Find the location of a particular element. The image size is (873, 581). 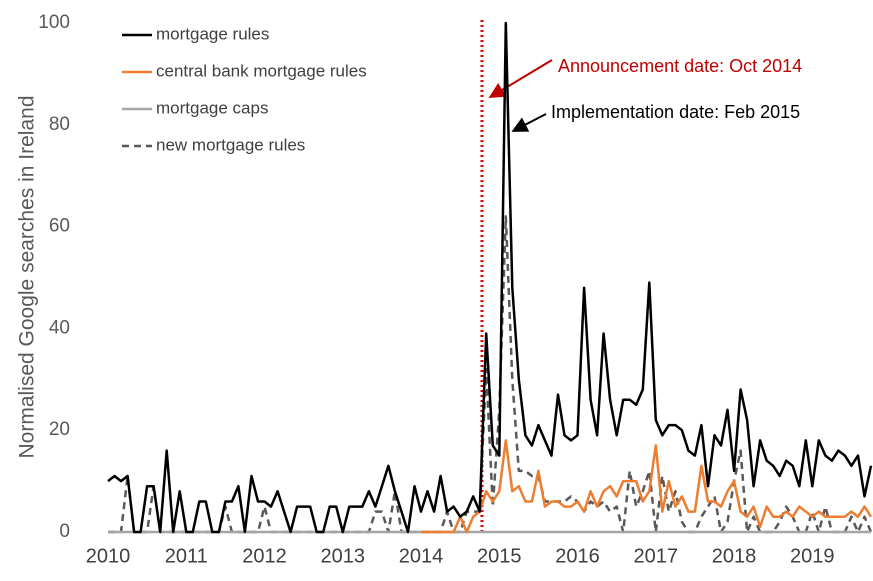

y-axis-title: Normalised Google searches in Ireland is located at coordinates (27, 276).